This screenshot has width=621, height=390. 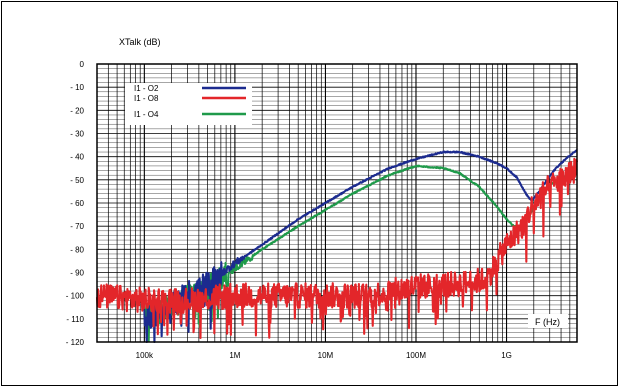 I want to click on legend-box, so click(x=188, y=104).